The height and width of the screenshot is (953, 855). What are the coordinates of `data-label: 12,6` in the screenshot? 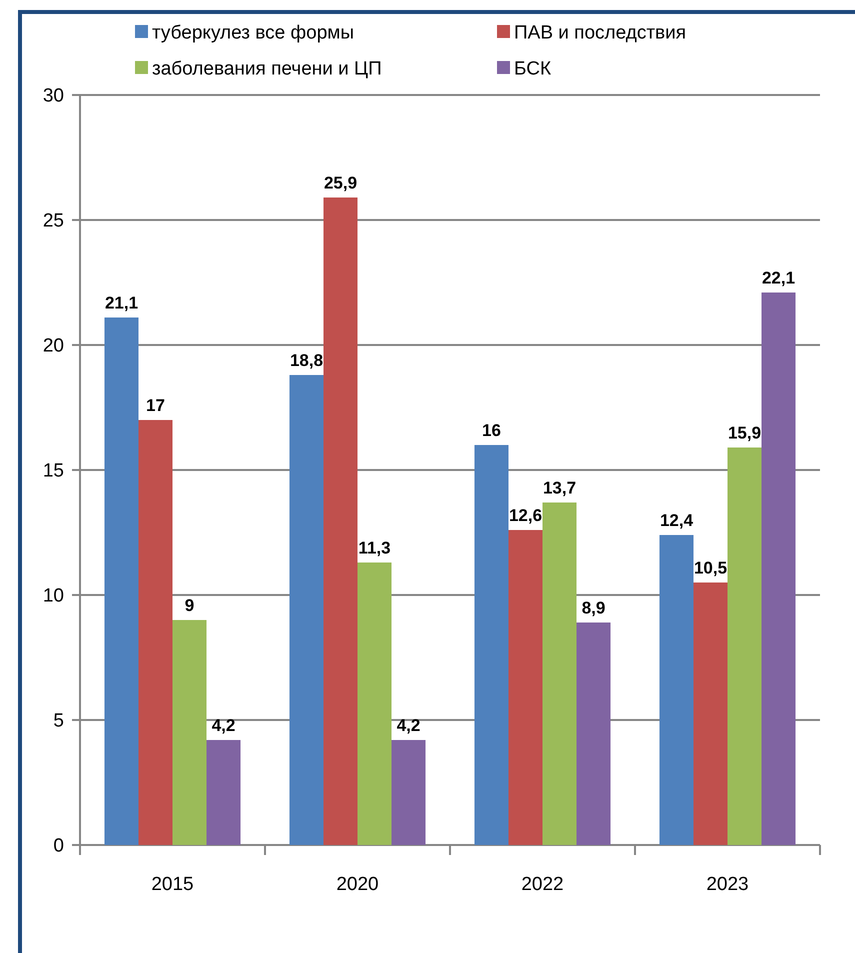 It's located at (525, 515).